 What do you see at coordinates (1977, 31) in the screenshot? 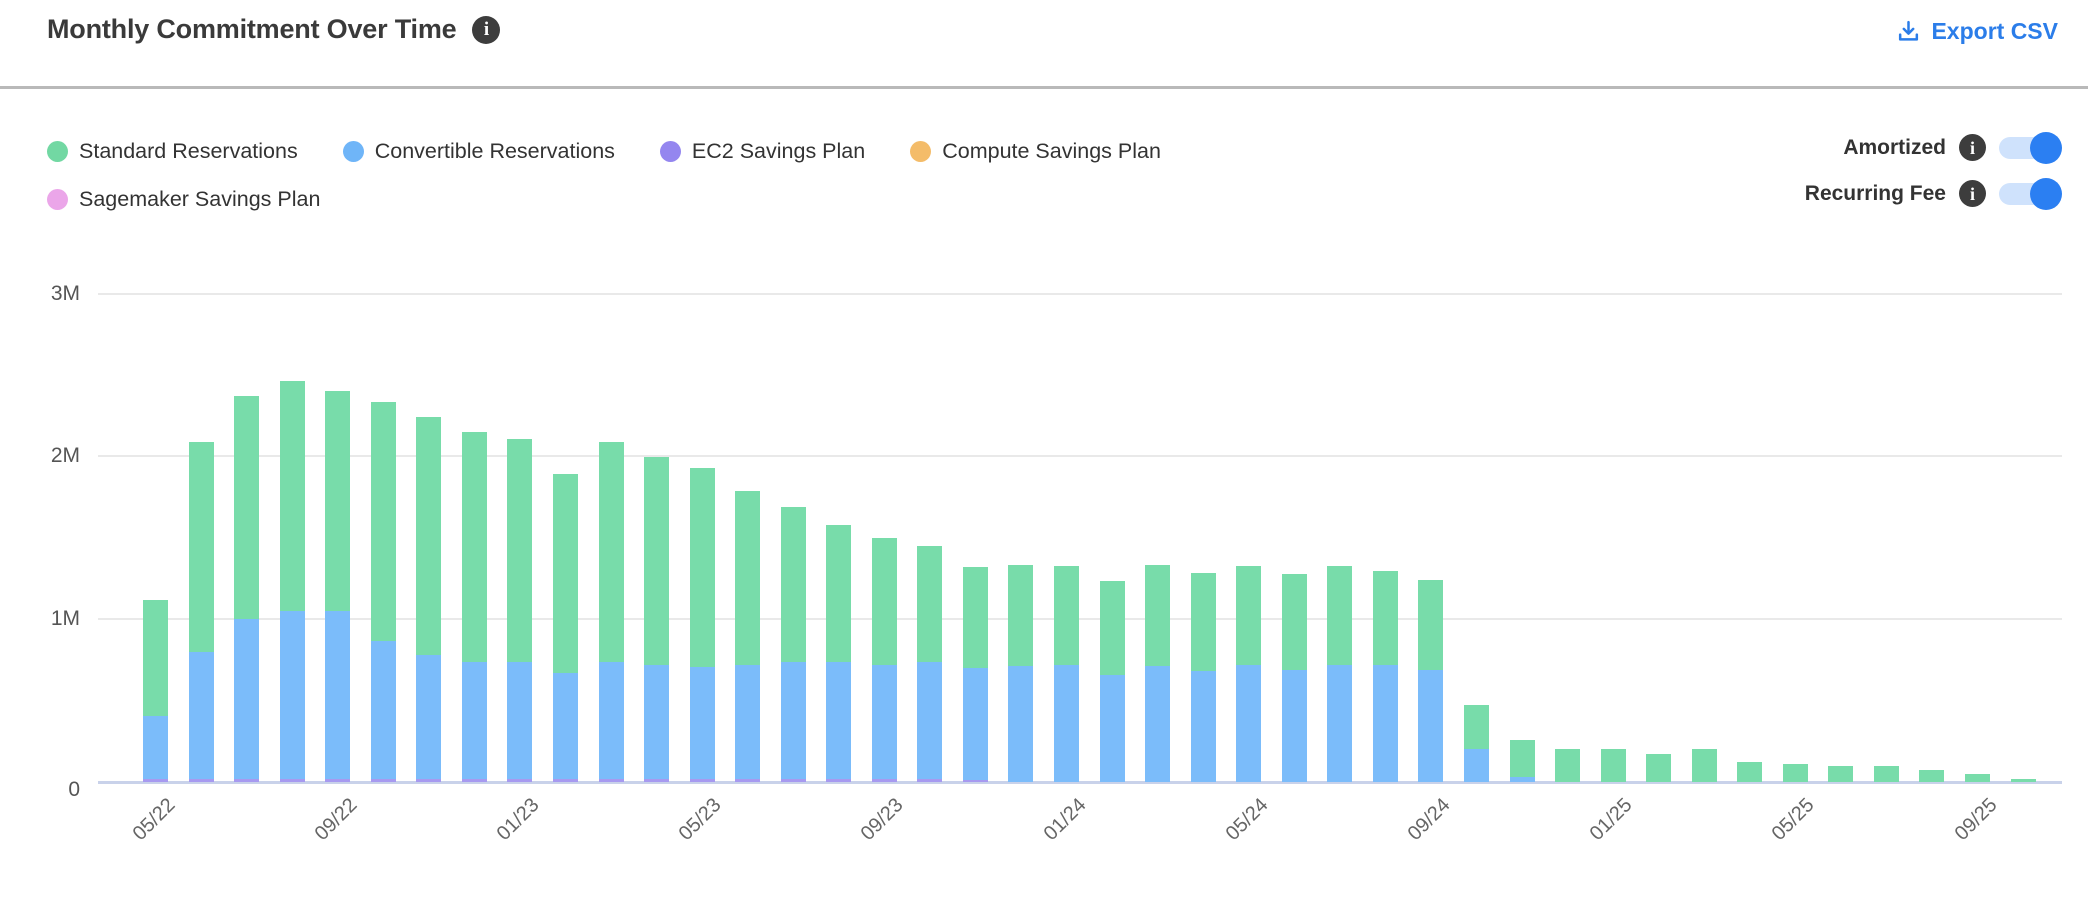
I see `export-csv-button: Export CSV` at bounding box center [1977, 31].